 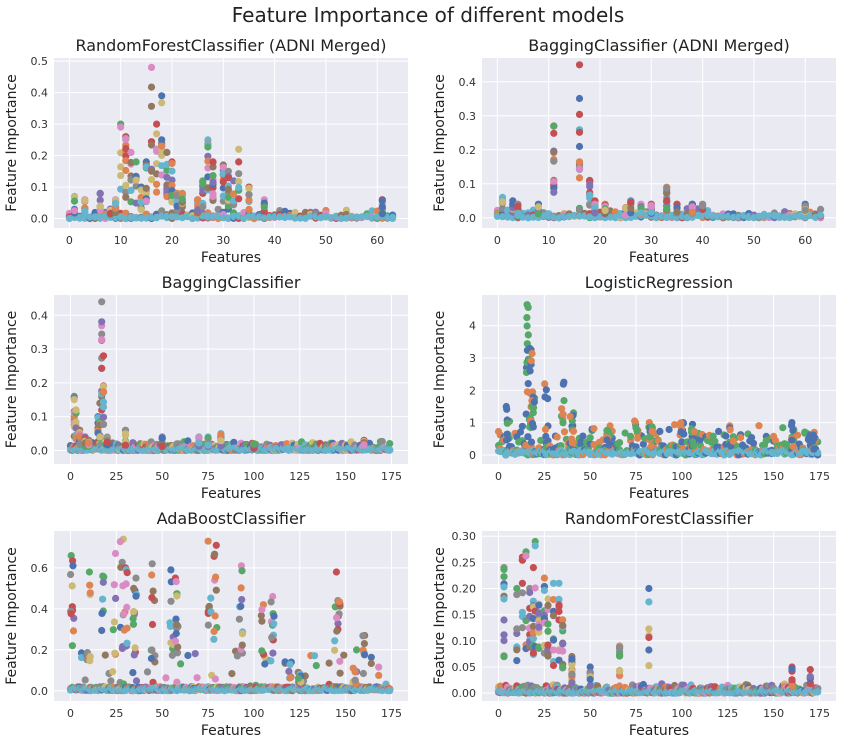 What do you see at coordinates (468, 184) in the screenshot?
I see `y-tick-label: 0.1` at bounding box center [468, 184].